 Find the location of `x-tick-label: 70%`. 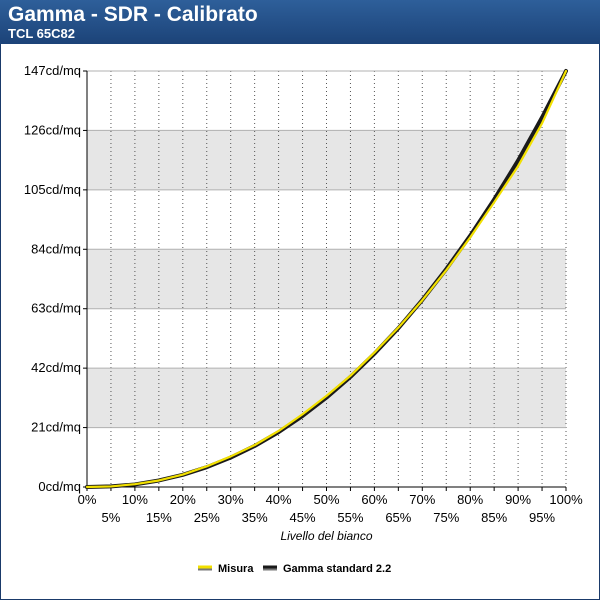

x-tick-label: 70% is located at coordinates (422, 499).